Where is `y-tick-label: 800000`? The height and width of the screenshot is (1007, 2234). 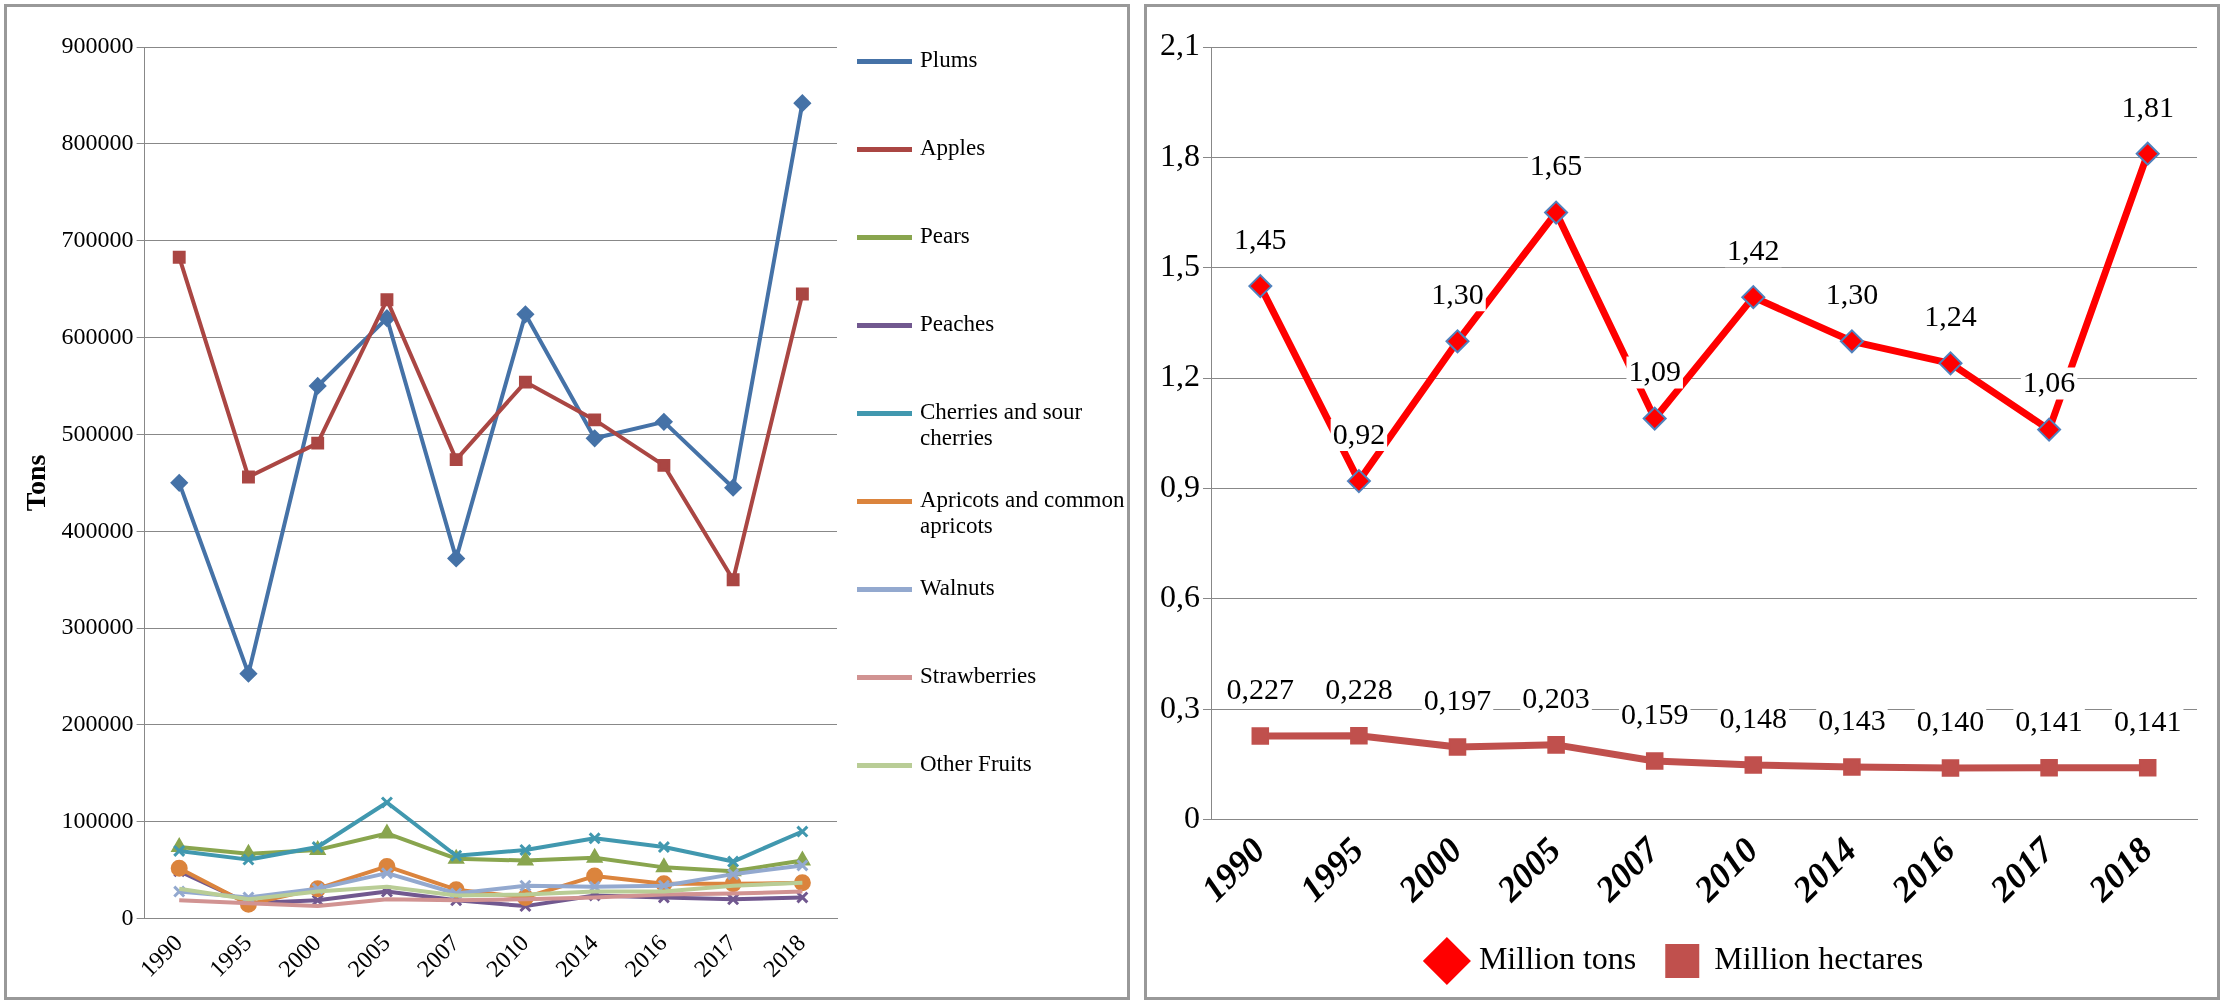 y-tick-label: 800000 is located at coordinates (97, 142).